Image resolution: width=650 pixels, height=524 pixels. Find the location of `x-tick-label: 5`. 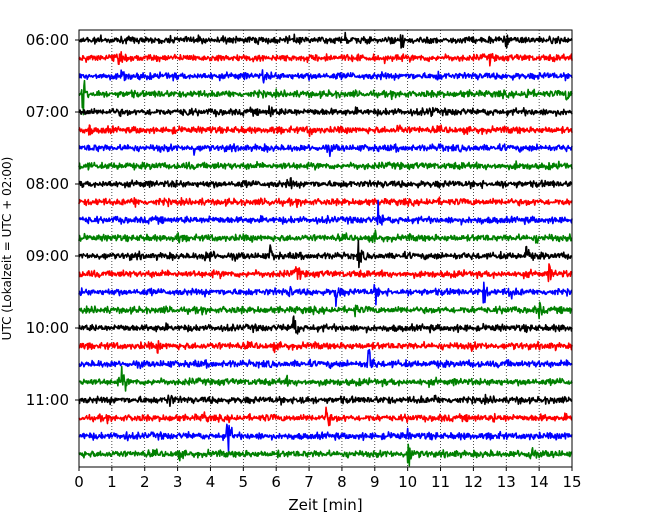

x-tick-label: 5 is located at coordinates (244, 482).